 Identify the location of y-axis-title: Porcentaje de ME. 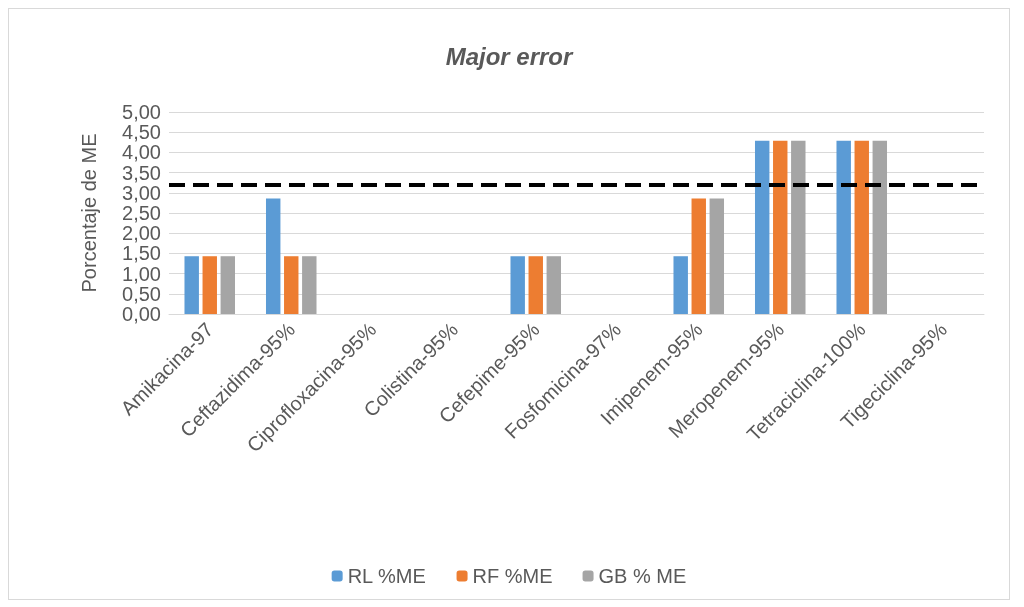
(89, 213).